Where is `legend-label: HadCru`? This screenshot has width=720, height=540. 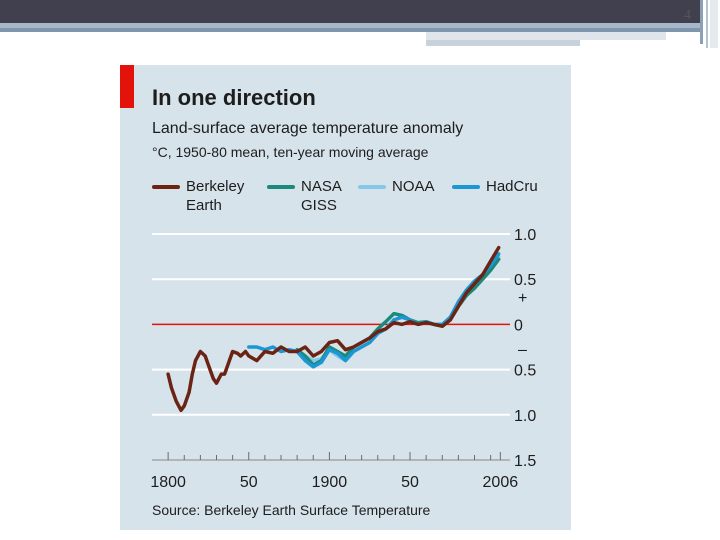 legend-label: HadCru is located at coordinates (512, 186).